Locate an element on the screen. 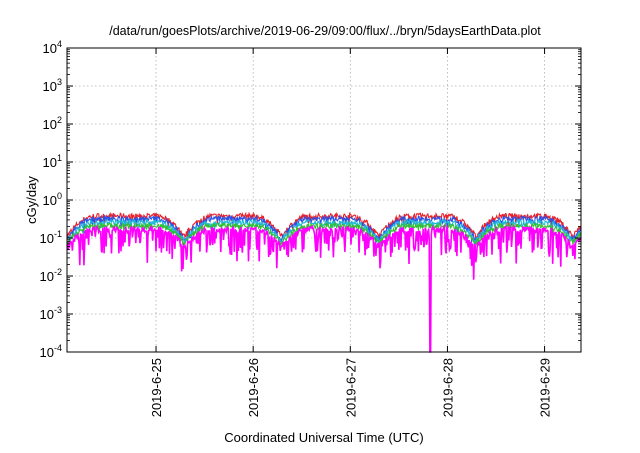 The height and width of the screenshot is (453, 640). y-tick-label: 10² is located at coordinates (52, 123).